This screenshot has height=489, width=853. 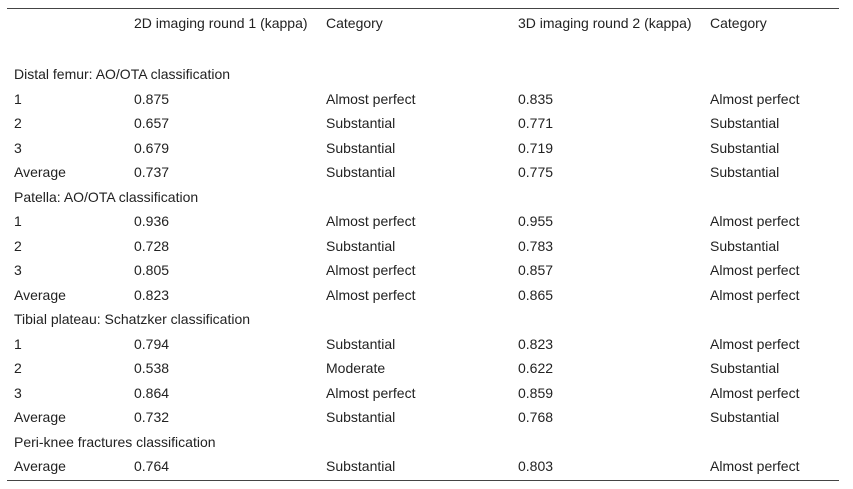 I want to click on section-row: Peri-knee fractures classification, so click(x=423, y=443).